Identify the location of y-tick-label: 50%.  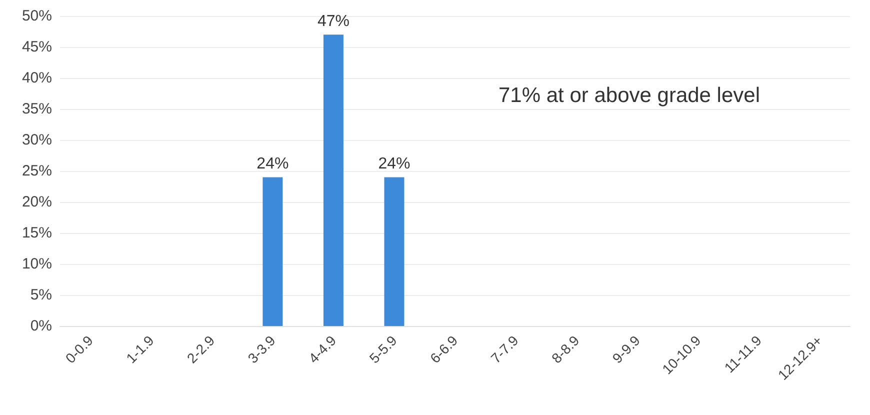
(37, 16).